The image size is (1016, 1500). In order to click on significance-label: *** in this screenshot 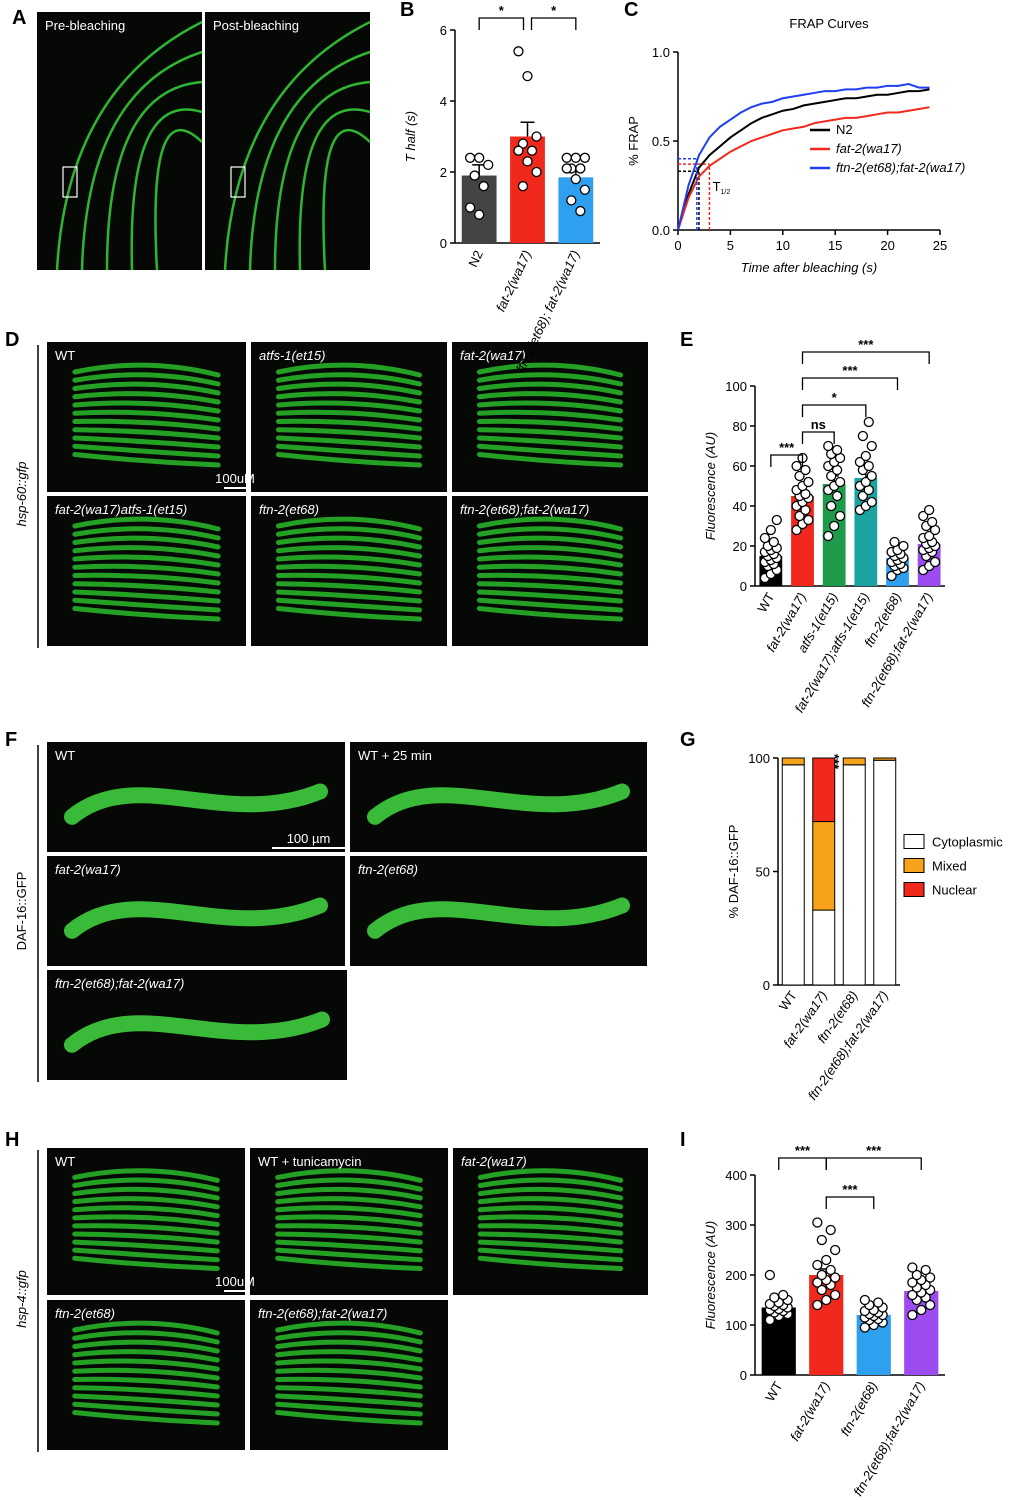, I will do `click(787, 447)`.